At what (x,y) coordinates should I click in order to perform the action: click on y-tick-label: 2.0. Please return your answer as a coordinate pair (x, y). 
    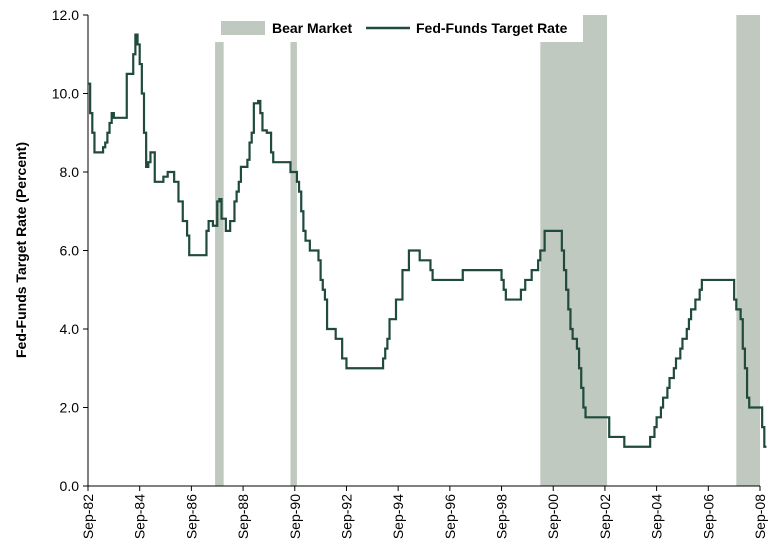
    Looking at the image, I should click on (70, 408).